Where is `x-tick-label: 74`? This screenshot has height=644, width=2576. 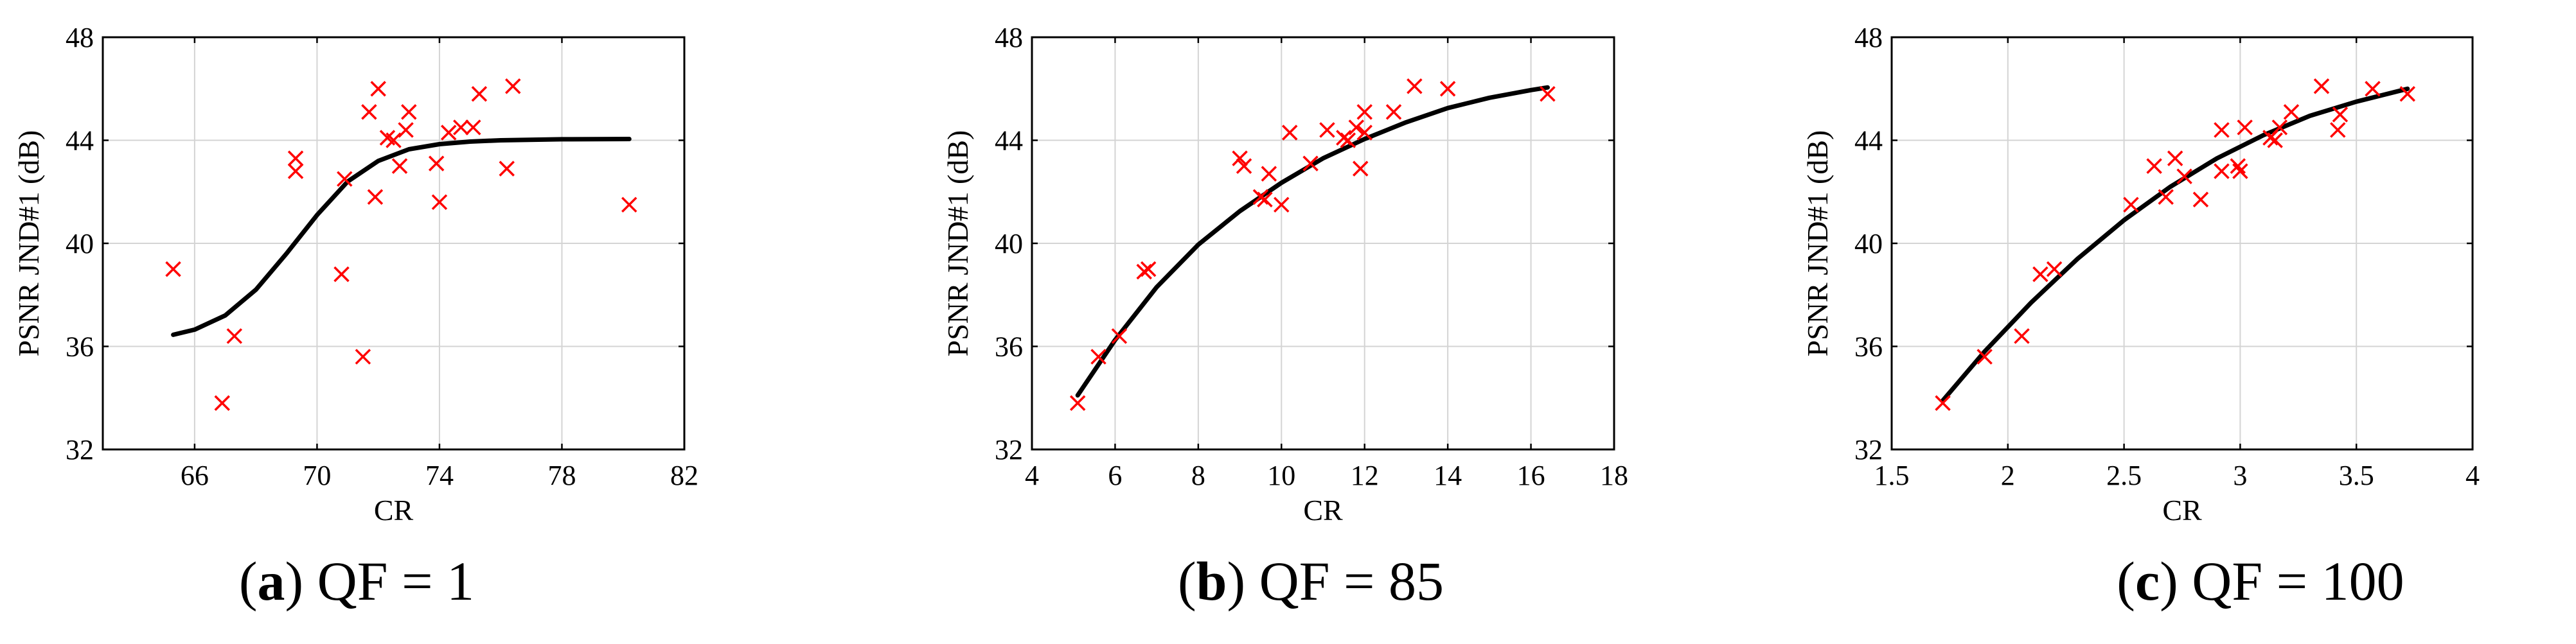 x-tick-label: 74 is located at coordinates (440, 475).